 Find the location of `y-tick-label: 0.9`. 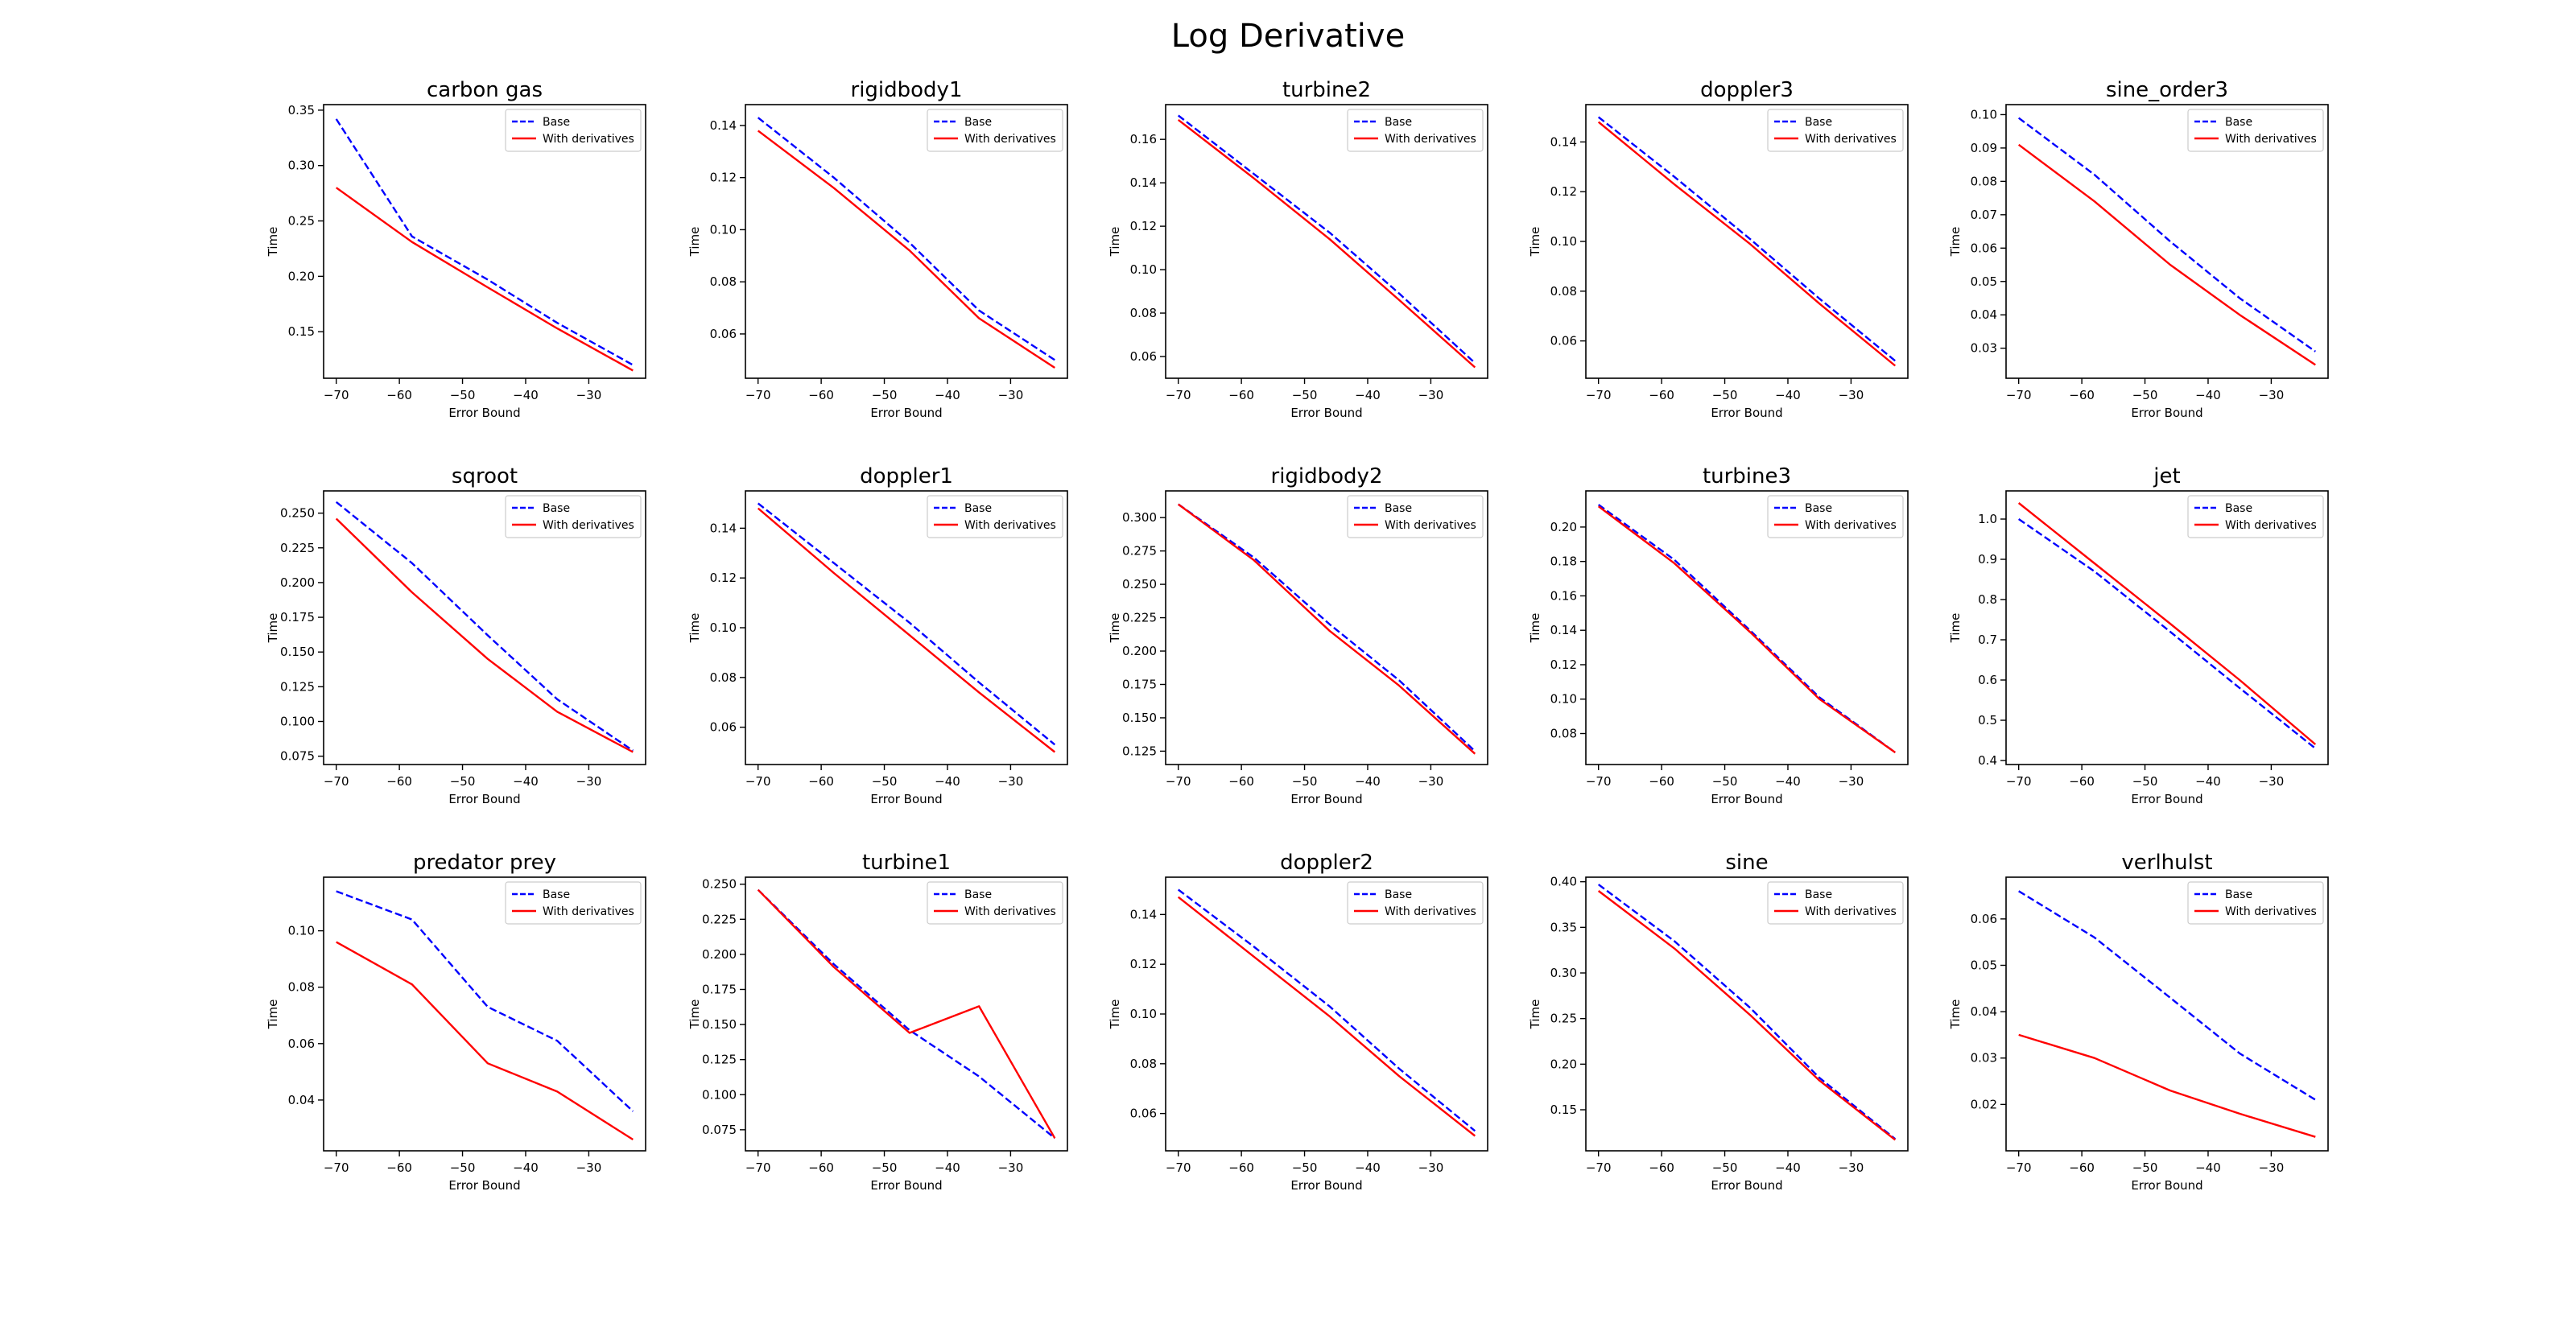

y-tick-label: 0.9 is located at coordinates (1987, 559).